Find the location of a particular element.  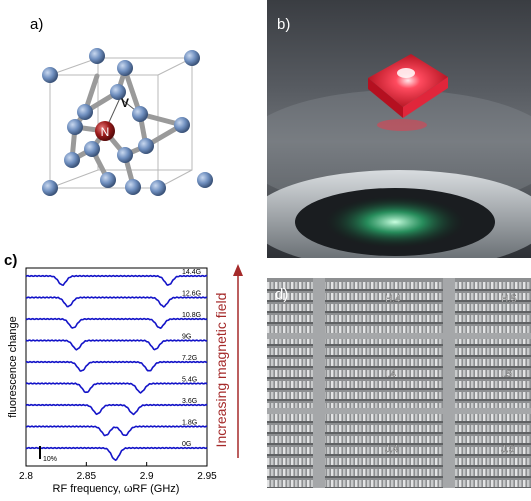

nitrogen-label: N is located at coordinates (105, 132).